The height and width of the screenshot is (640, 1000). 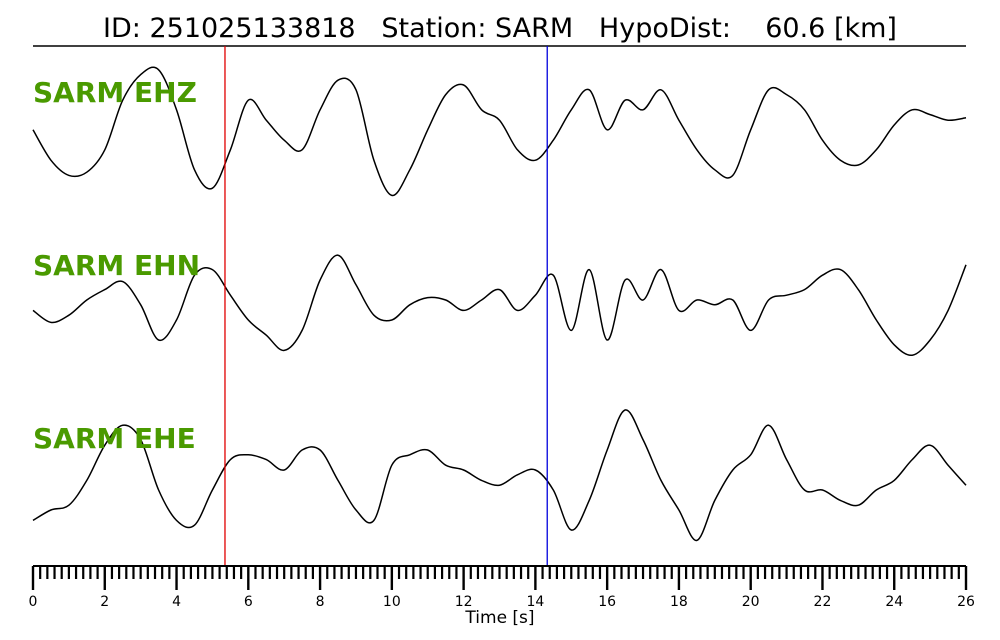 What do you see at coordinates (679, 602) in the screenshot?
I see `tick-label: 18` at bounding box center [679, 602].